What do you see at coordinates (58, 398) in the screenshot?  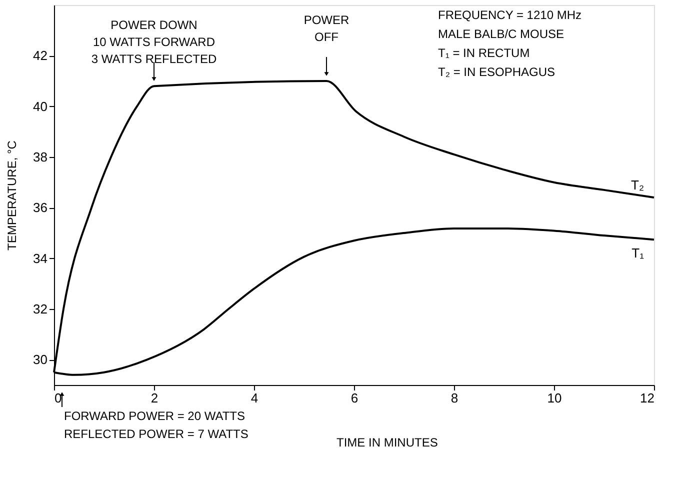 I see `x-tick-label: 0` at bounding box center [58, 398].